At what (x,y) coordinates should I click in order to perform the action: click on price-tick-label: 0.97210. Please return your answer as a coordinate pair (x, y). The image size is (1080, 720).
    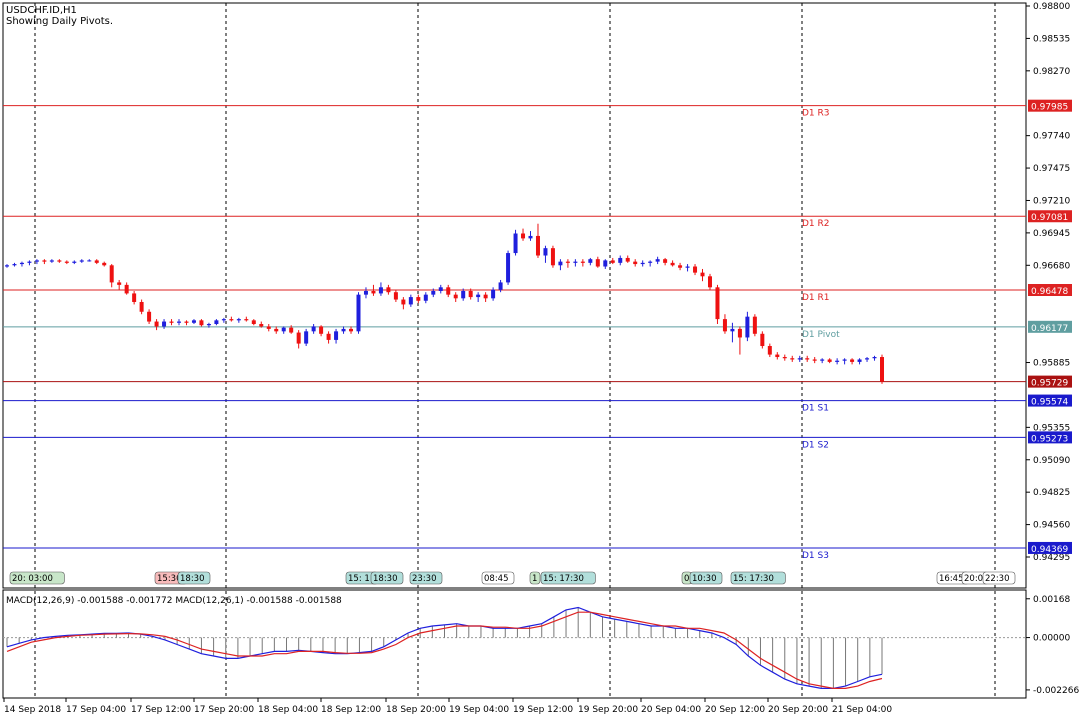
    Looking at the image, I should click on (1051, 201).